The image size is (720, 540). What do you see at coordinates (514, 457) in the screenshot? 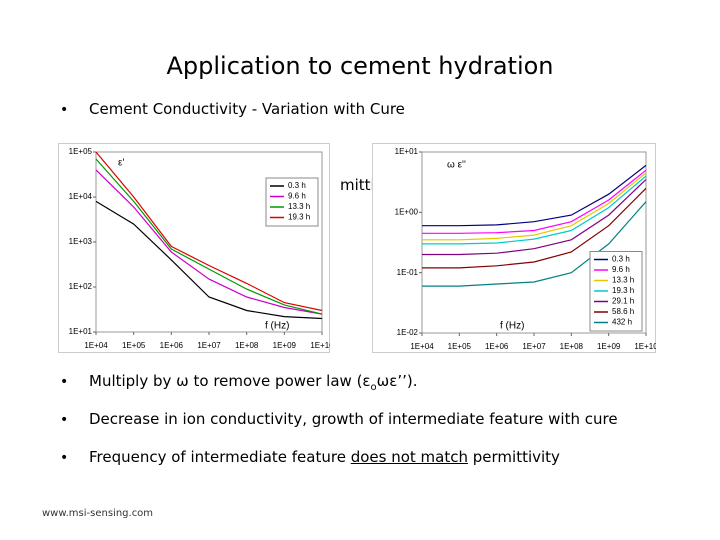
I see `text: permittivity` at bounding box center [514, 457].